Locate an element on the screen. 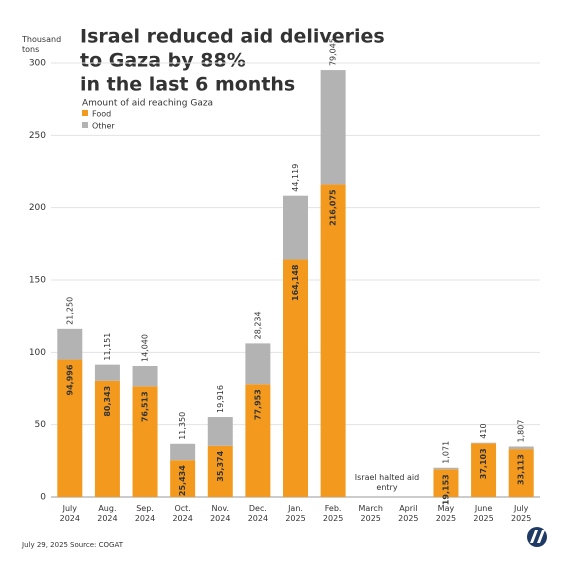  y-tick-label: 200 is located at coordinates (37, 208).